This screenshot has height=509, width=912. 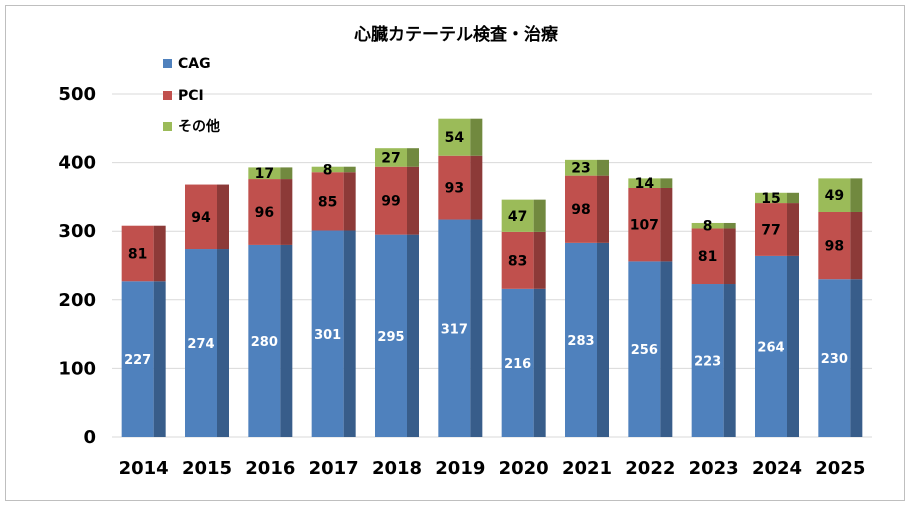 I want to click on data-label: 77, so click(x=770, y=230).